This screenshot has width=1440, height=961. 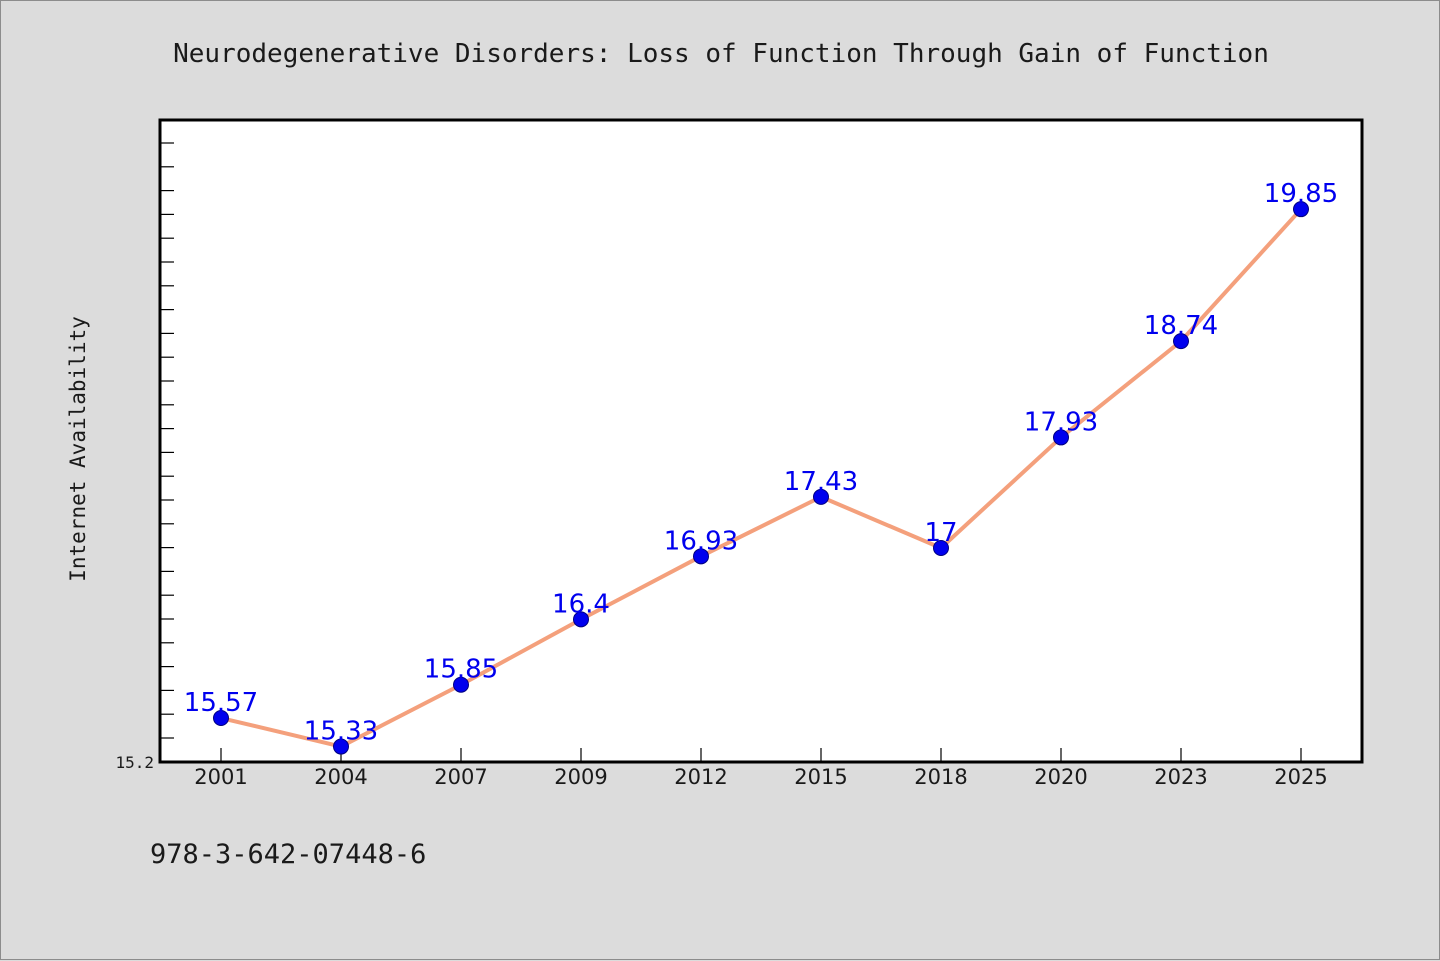 I want to click on data-label: 17, so click(x=940, y=533).